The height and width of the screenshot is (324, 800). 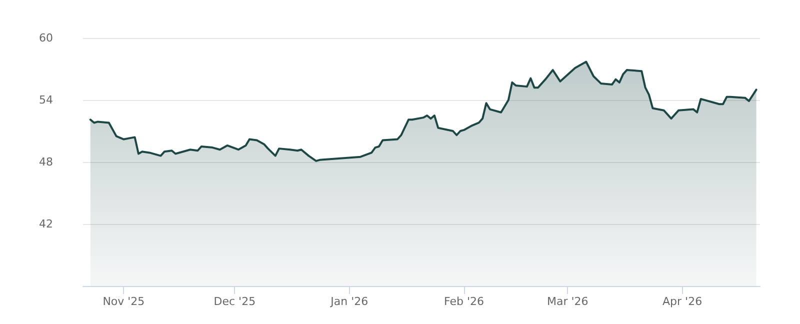 What do you see at coordinates (464, 301) in the screenshot?
I see `x-tick-label: Feb '26` at bounding box center [464, 301].